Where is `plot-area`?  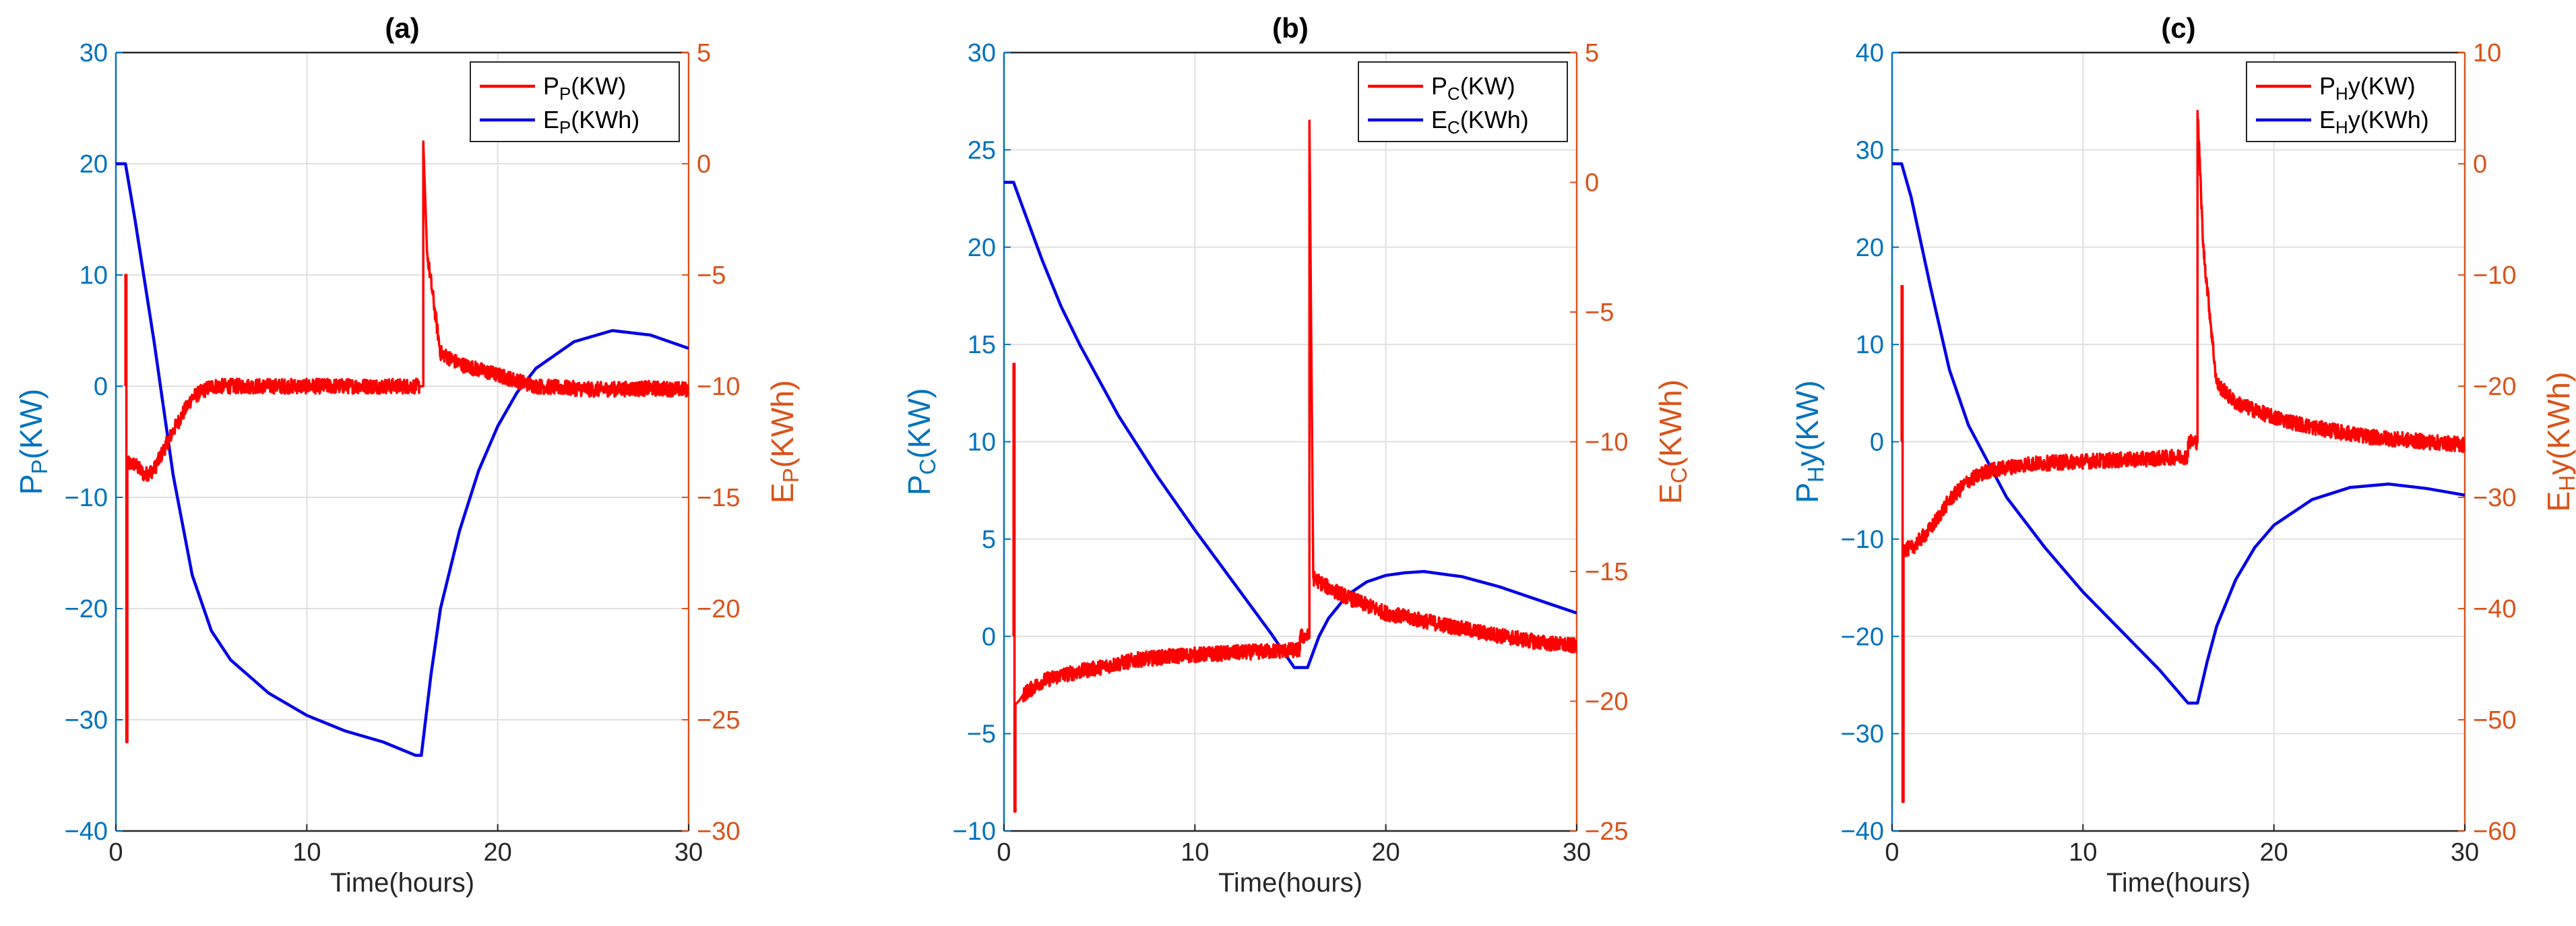 plot-area is located at coordinates (402, 449).